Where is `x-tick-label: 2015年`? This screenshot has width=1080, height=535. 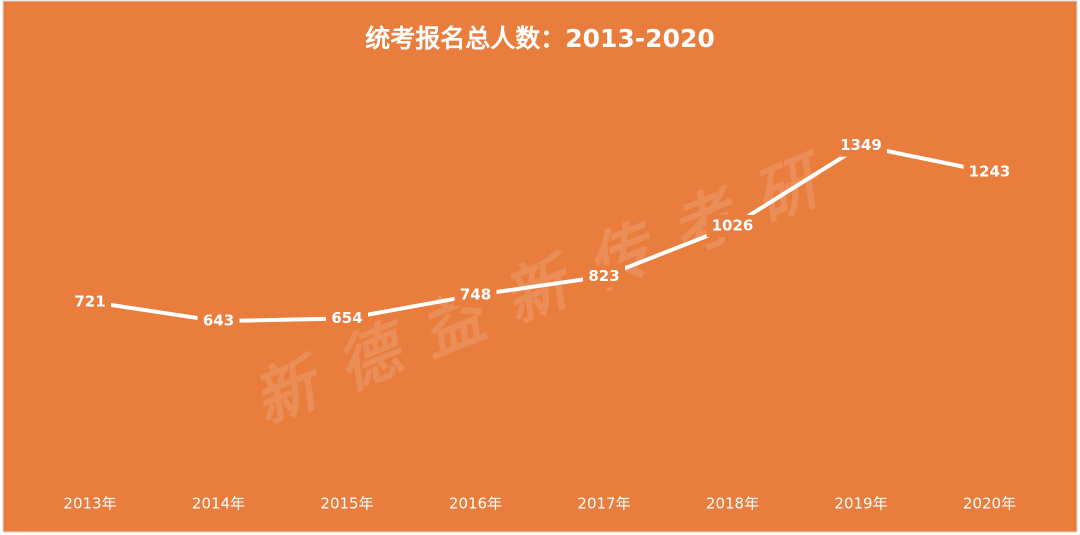 x-tick-label: 2015年 is located at coordinates (346, 504).